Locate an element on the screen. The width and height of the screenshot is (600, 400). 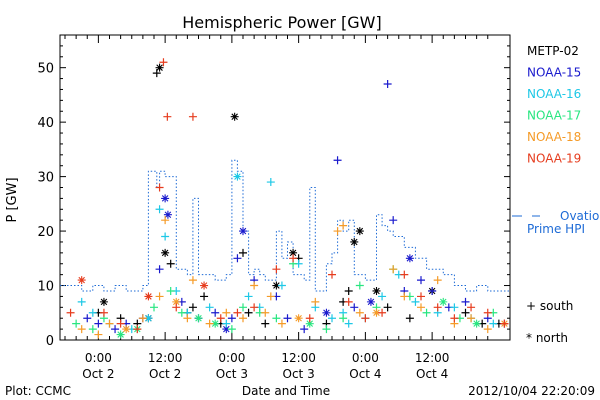
legend-item-noaa-19: NOAA-19 is located at coordinates (554, 159).